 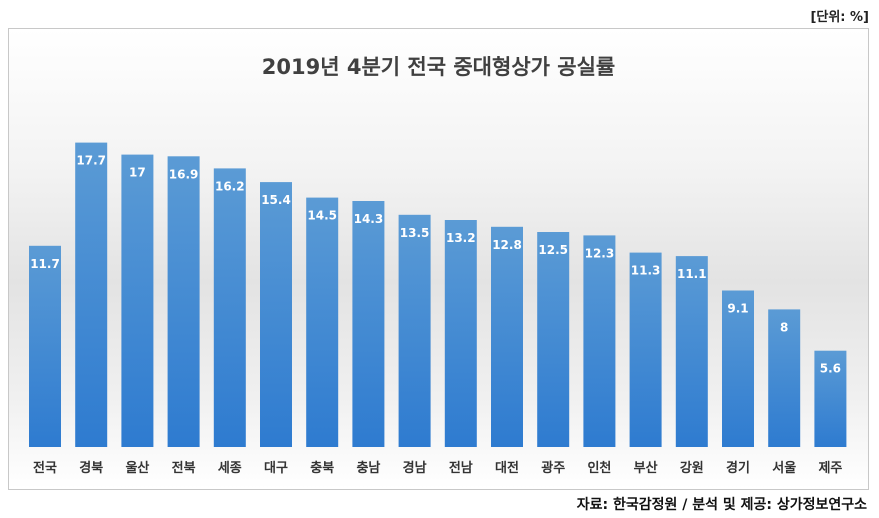 I want to click on category-label: 경기, so click(x=738, y=468).